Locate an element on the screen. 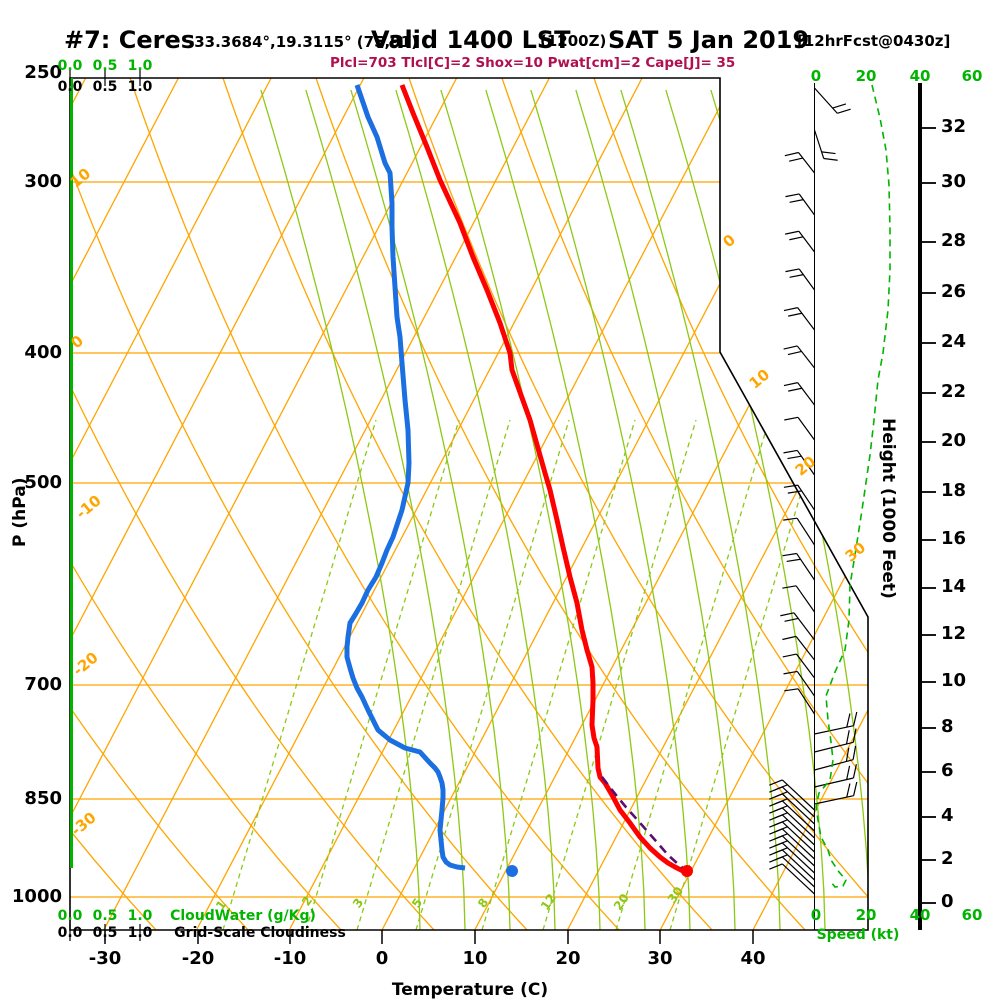  height-tick-label: 24 is located at coordinates (954, 341).